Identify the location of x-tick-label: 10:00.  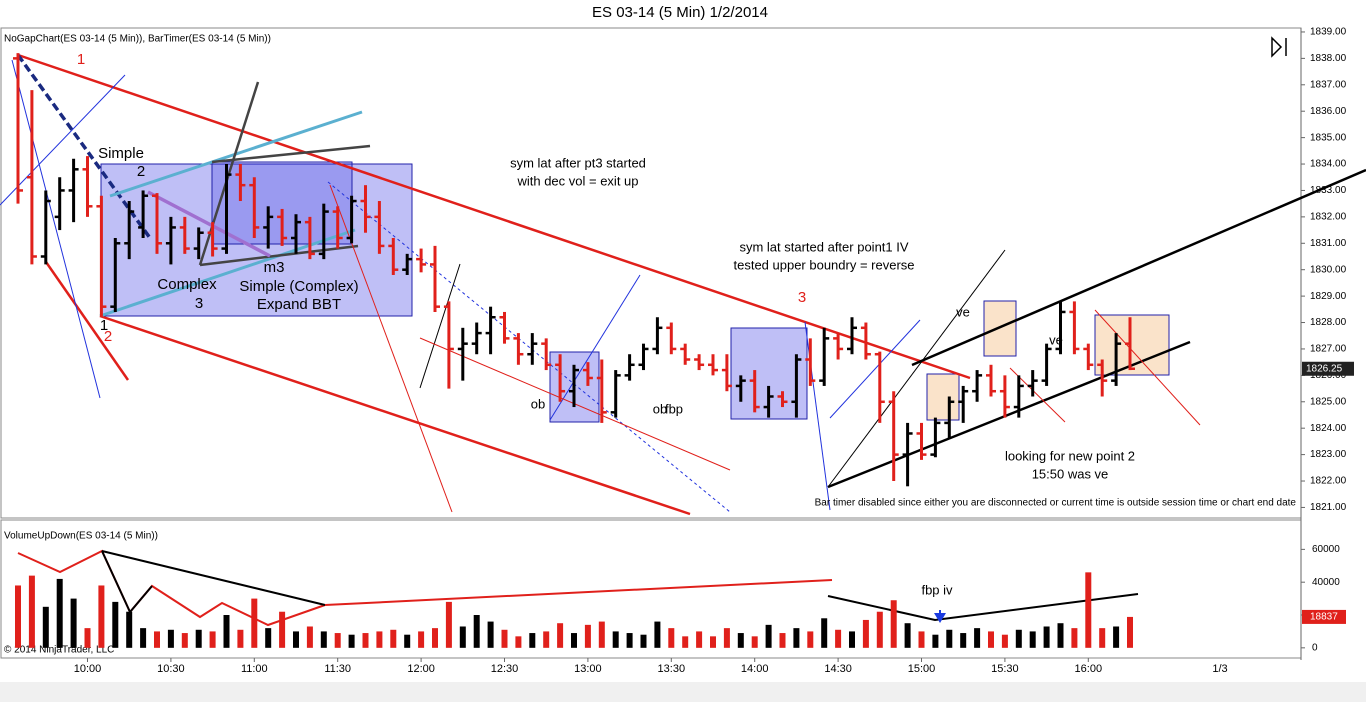
(88, 669).